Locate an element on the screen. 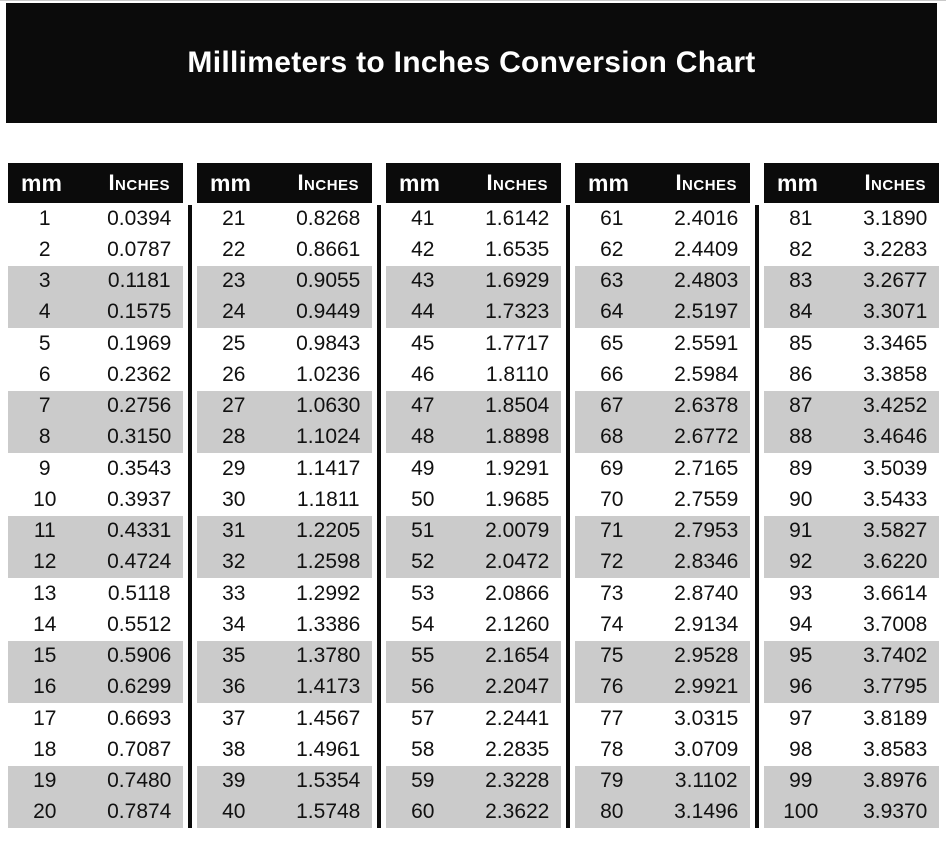  table-row: 9 0.3543 is located at coordinates (95, 468).